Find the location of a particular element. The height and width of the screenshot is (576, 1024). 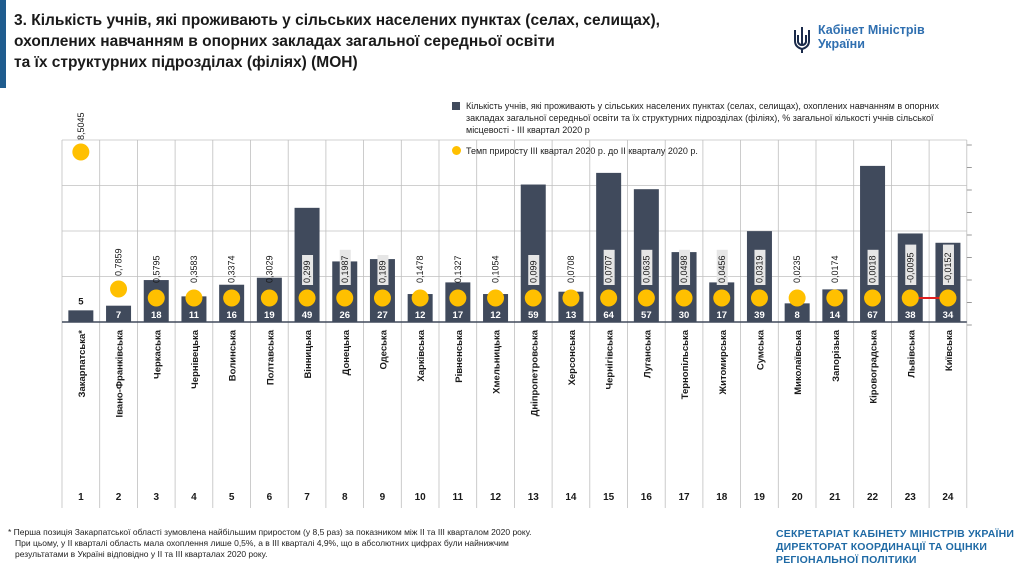

growth-value-label: 0,099 is located at coordinates (533, 271).